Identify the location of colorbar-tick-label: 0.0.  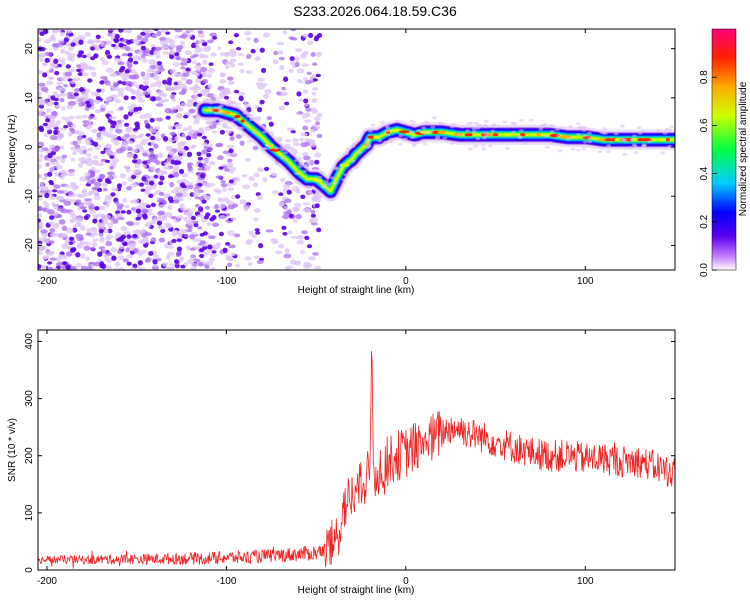
(704, 270).